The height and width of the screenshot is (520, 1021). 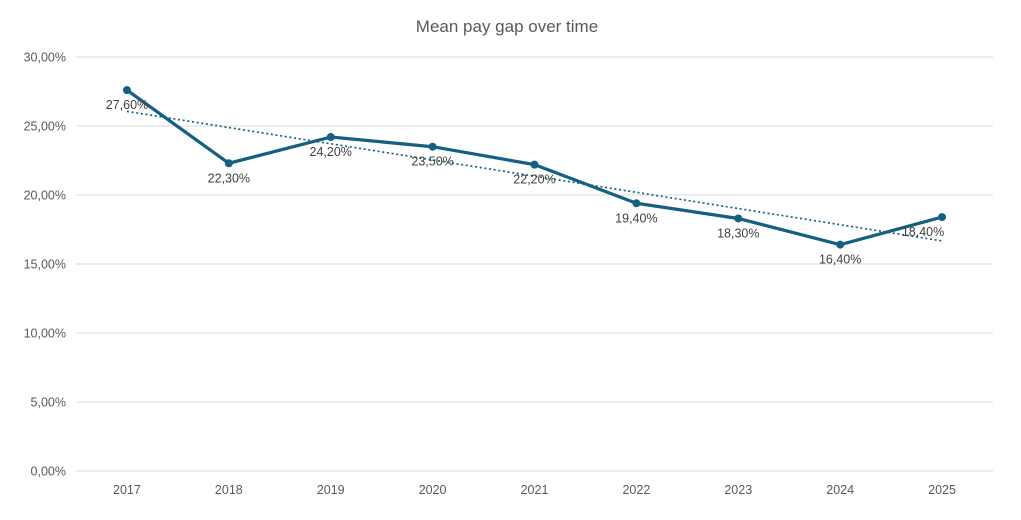 What do you see at coordinates (840, 490) in the screenshot?
I see `x-axis-tick-label: 2024` at bounding box center [840, 490].